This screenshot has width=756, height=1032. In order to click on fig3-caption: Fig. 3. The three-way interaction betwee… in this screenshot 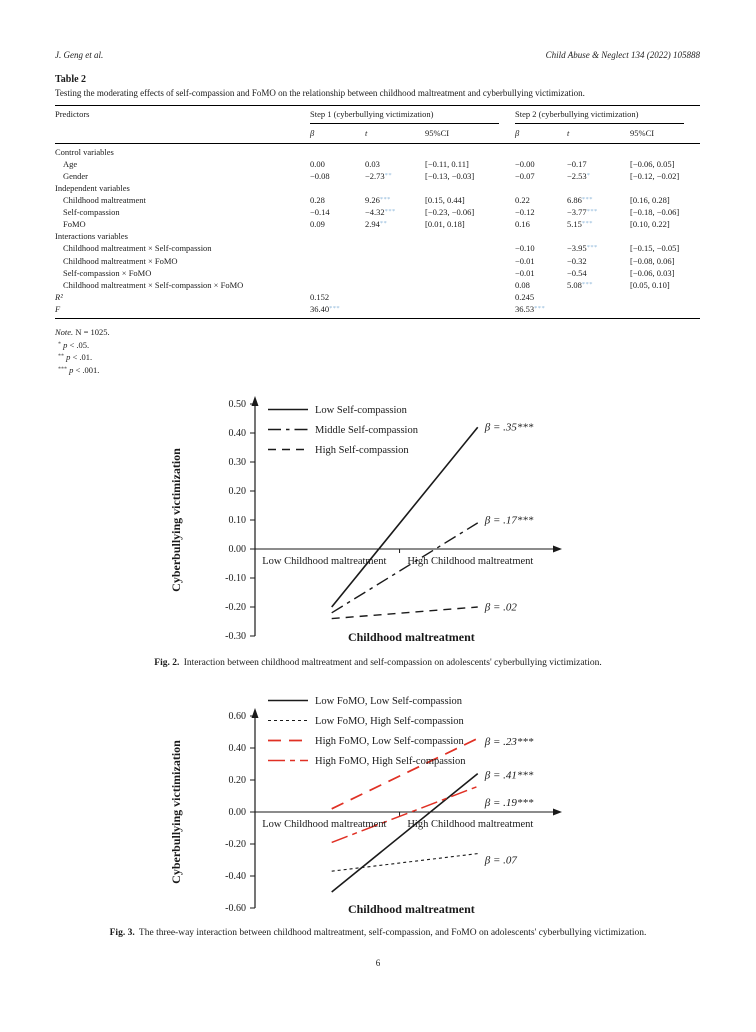, I will do `click(378, 933)`.